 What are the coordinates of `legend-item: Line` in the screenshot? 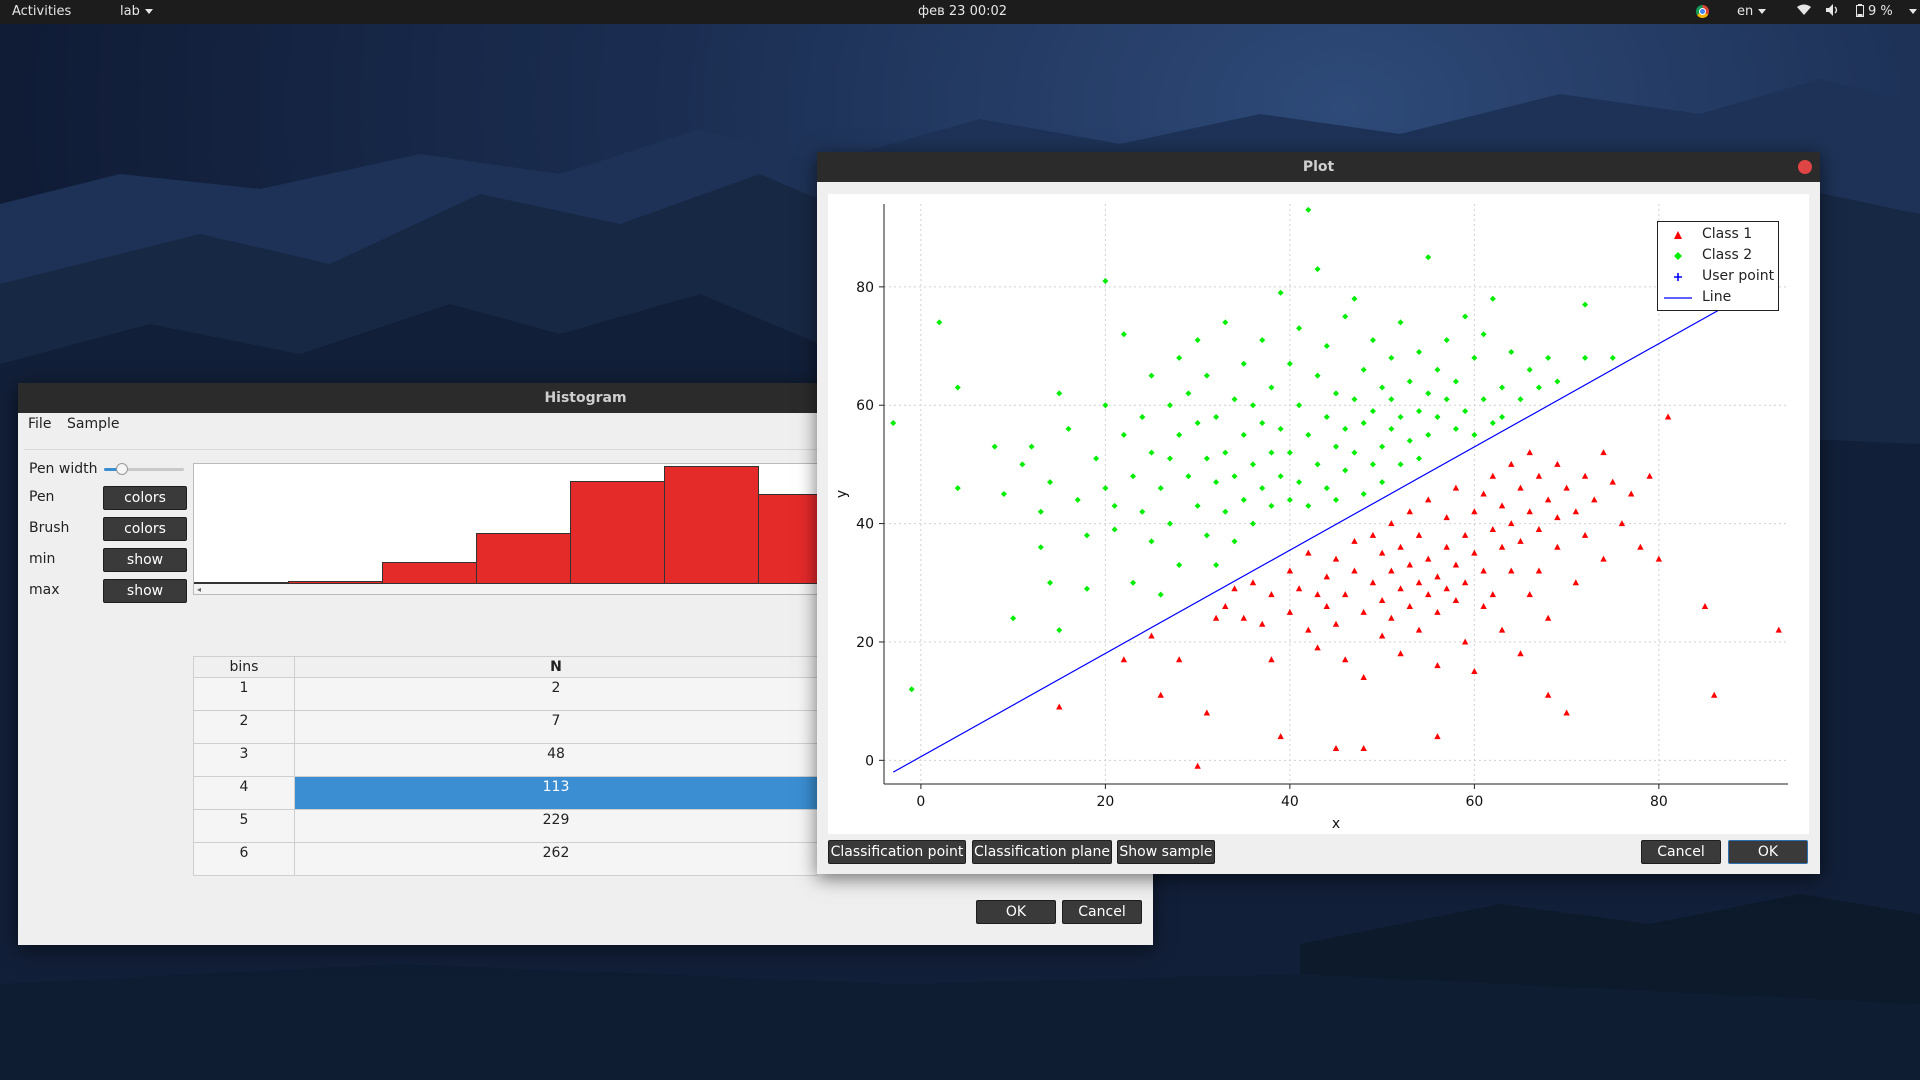 It's located at (1718, 298).